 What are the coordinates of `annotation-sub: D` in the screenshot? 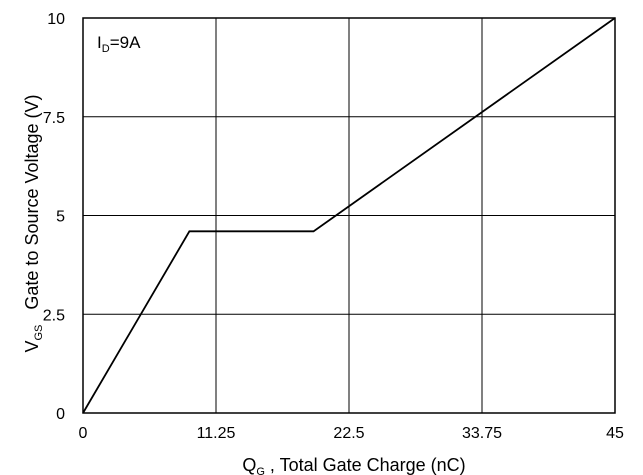 It's located at (106, 49).